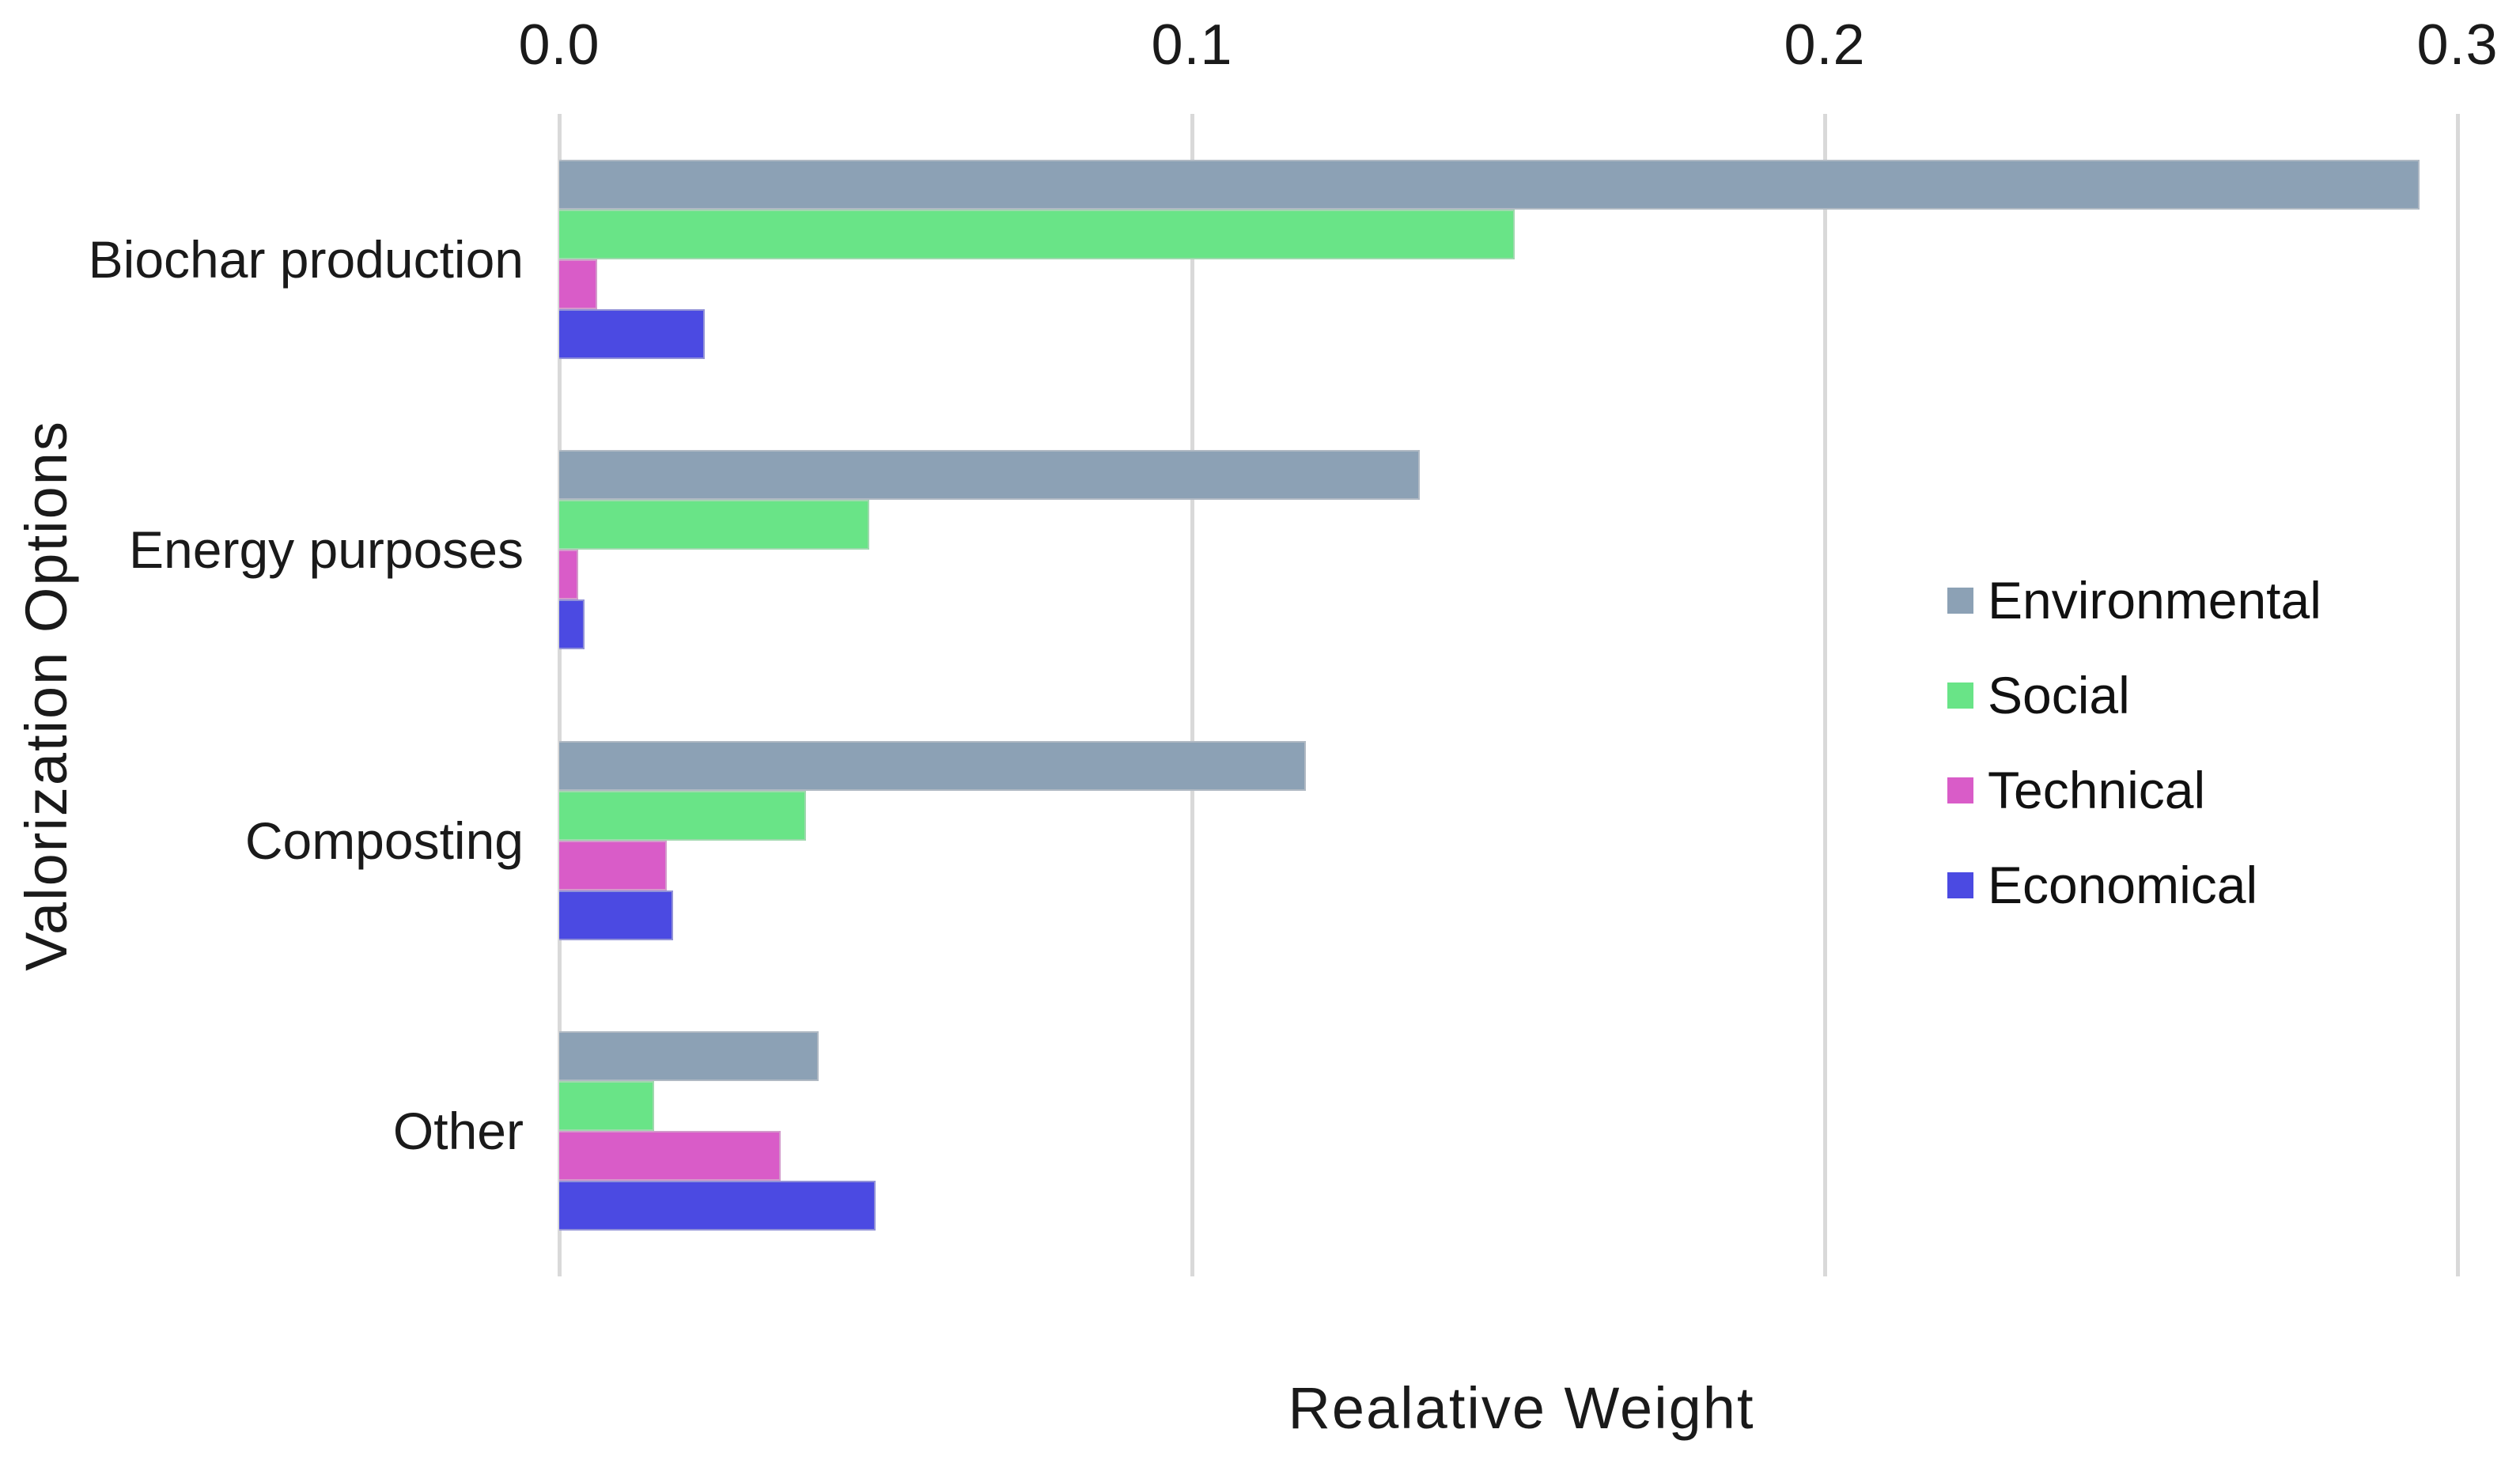 This screenshot has height=1467, width=2520. I want to click on legend-item-environmental: Environmental, so click(2134, 600).